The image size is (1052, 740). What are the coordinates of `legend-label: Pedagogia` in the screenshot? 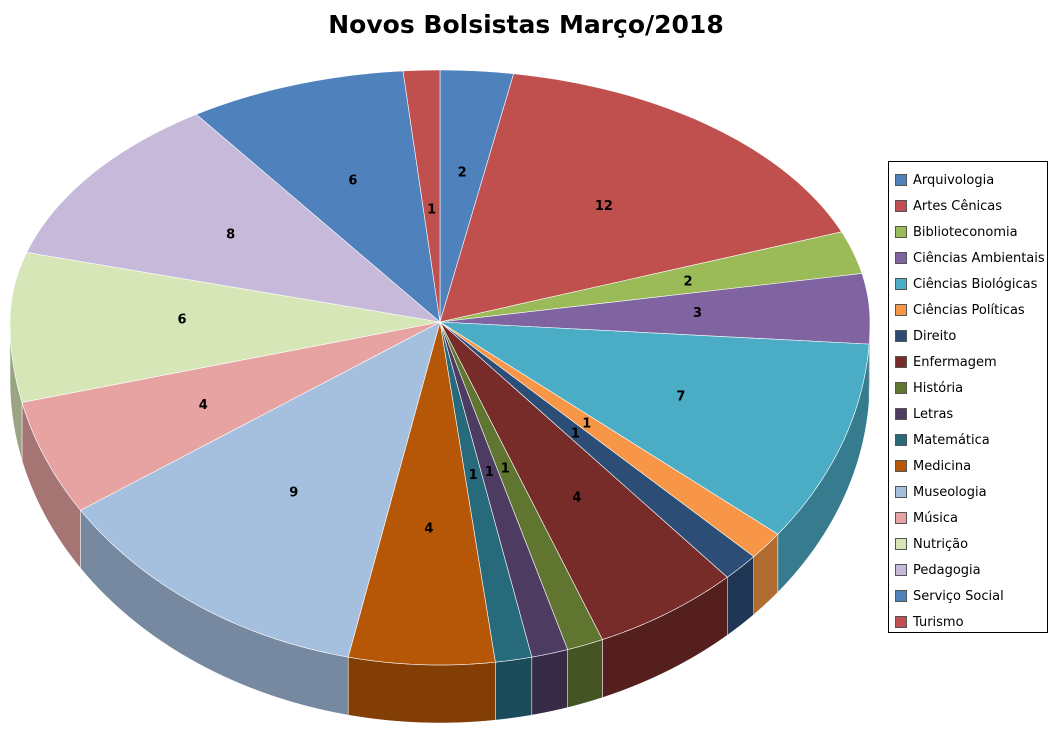 It's located at (947, 570).